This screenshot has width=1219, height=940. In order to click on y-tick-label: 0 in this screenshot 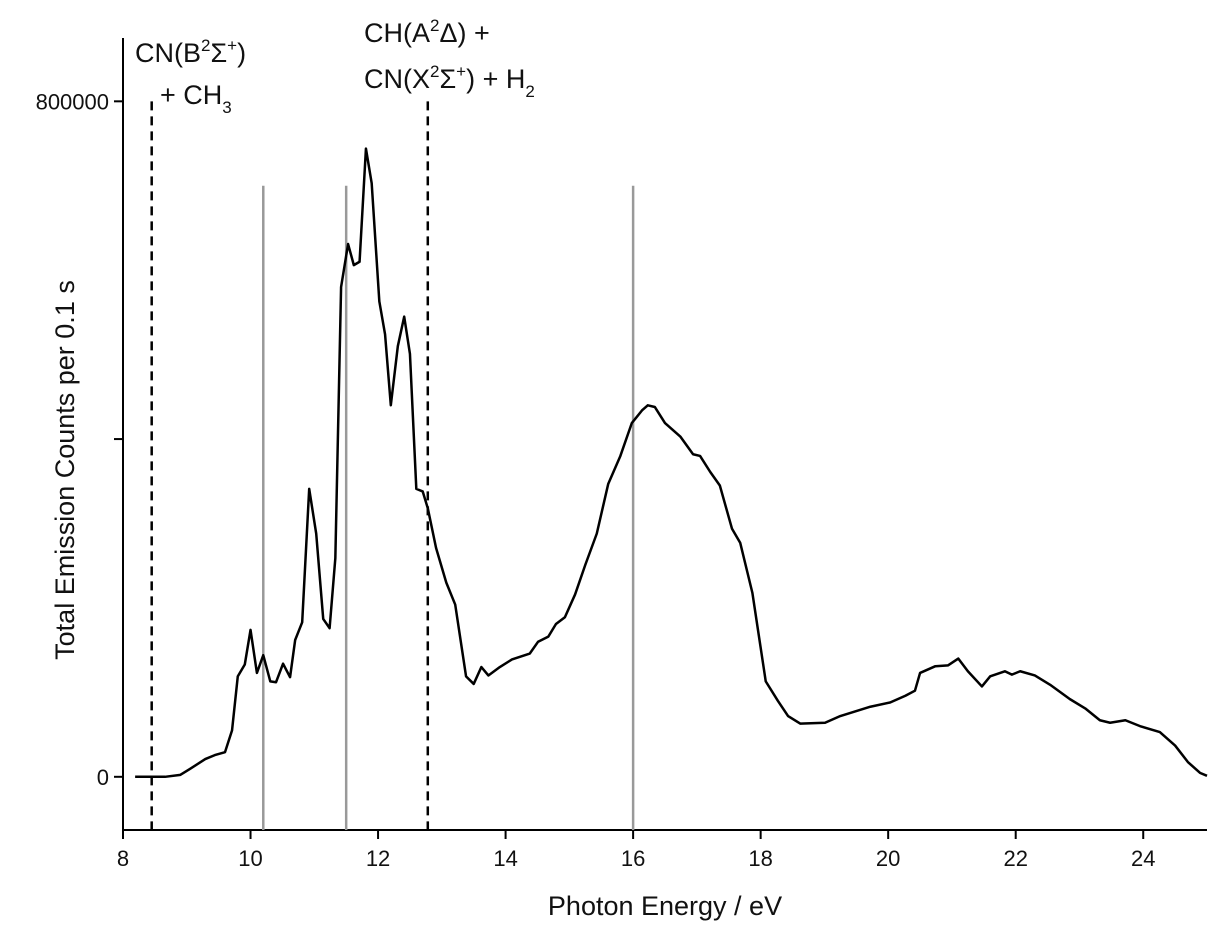, I will do `click(103, 777)`.